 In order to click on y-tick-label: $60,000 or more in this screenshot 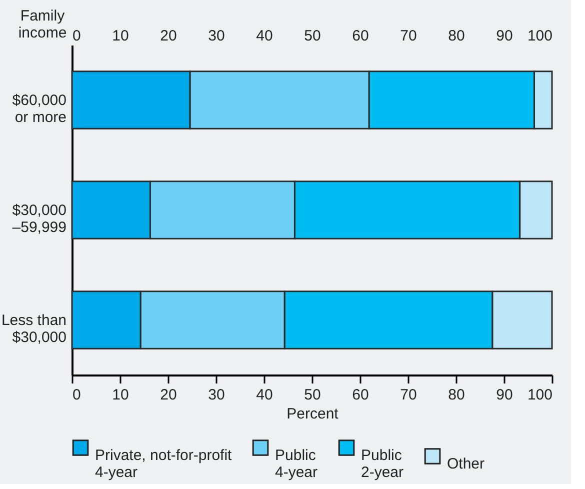, I will do `click(39, 109)`.